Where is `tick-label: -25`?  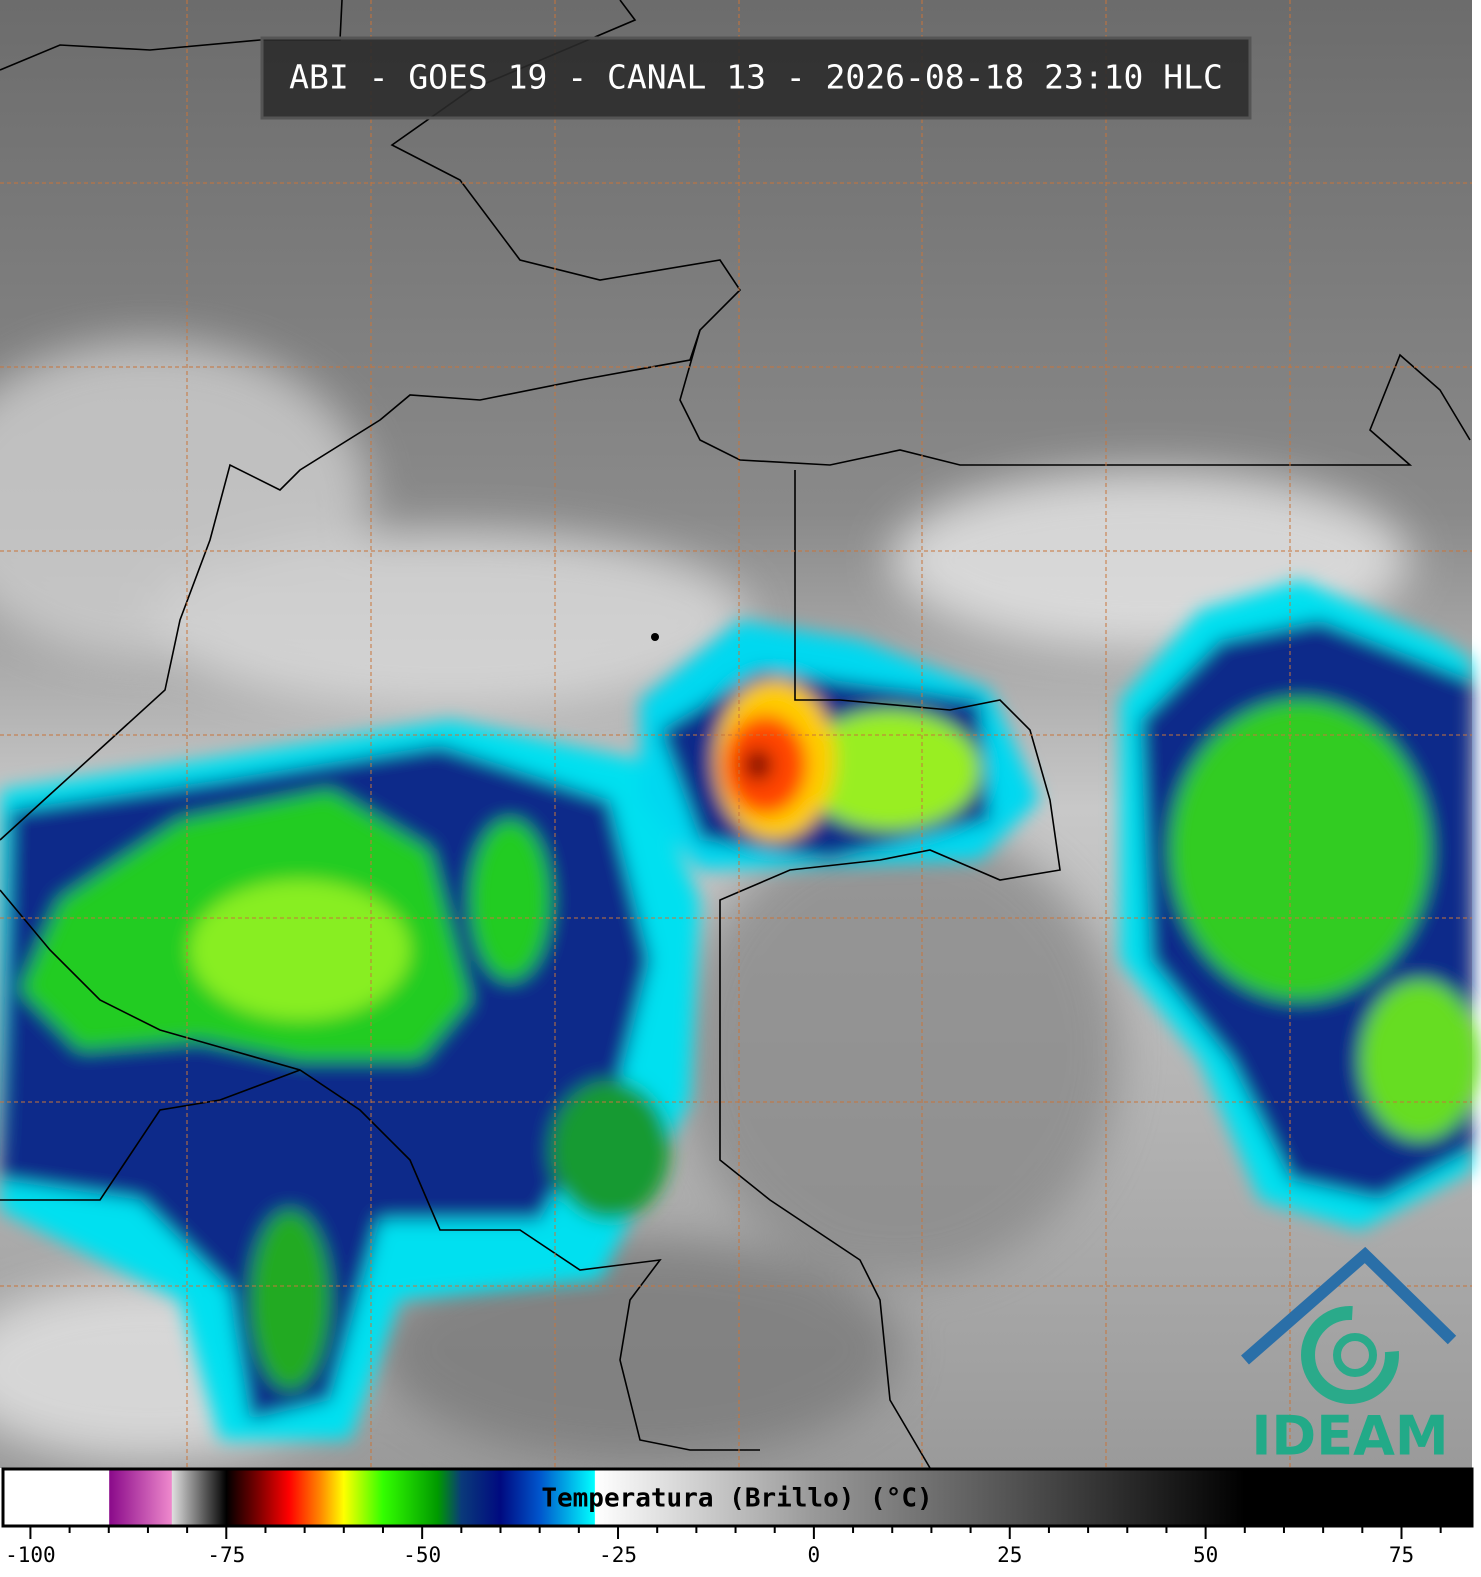 tick-label: -25 is located at coordinates (618, 1555).